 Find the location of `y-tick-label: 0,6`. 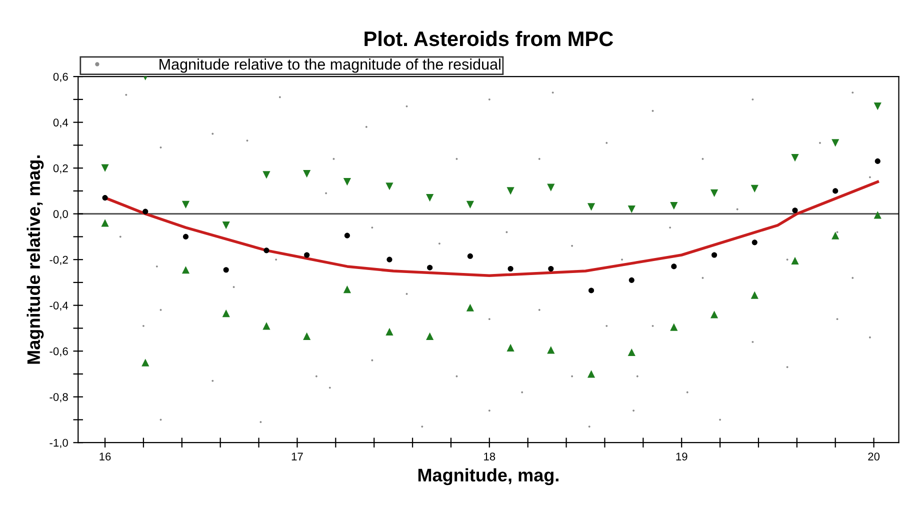

y-tick-label: 0,6 is located at coordinates (60, 77).